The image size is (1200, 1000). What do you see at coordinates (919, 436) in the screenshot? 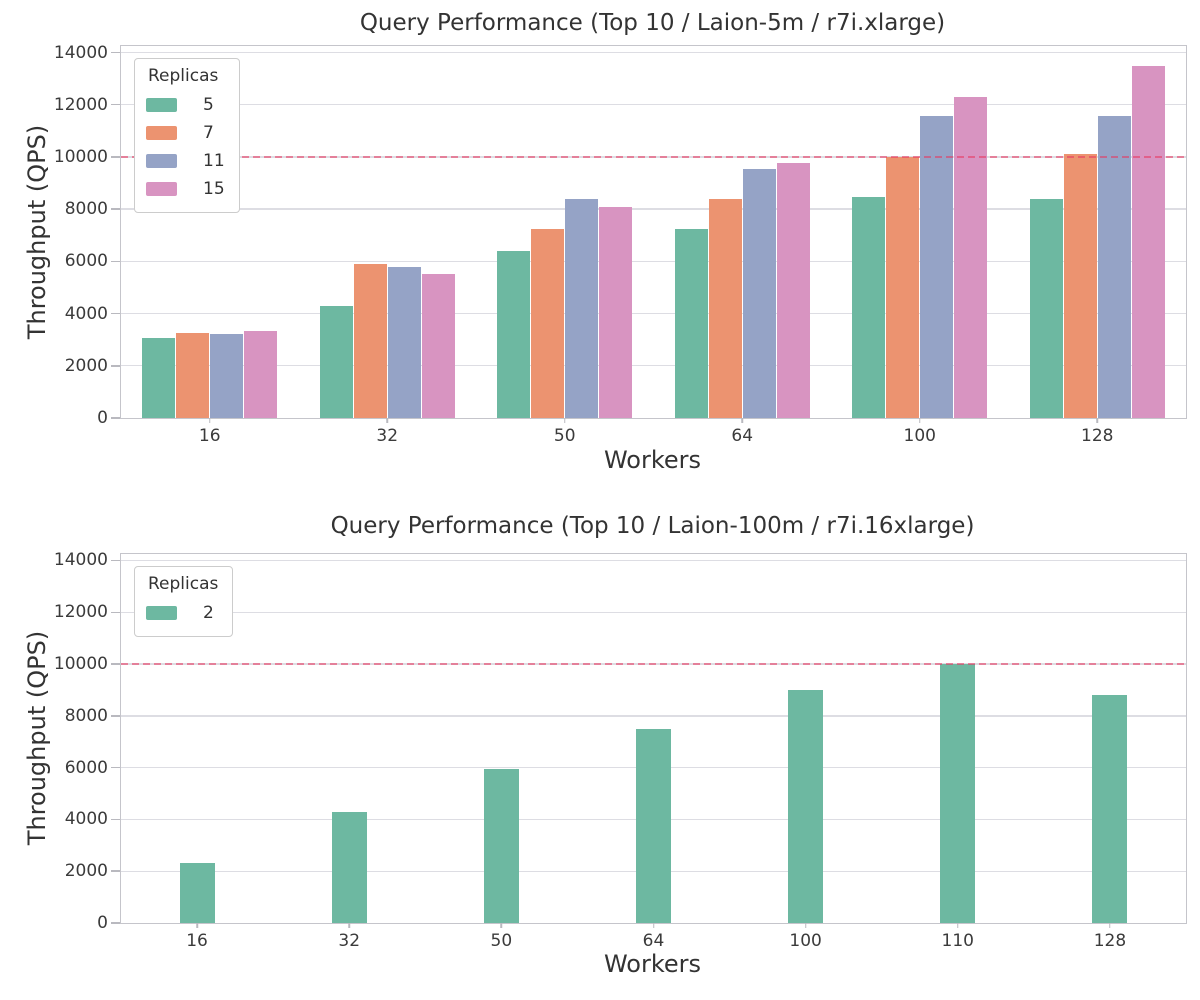
I see `x-tick-label: 100` at bounding box center [919, 436].